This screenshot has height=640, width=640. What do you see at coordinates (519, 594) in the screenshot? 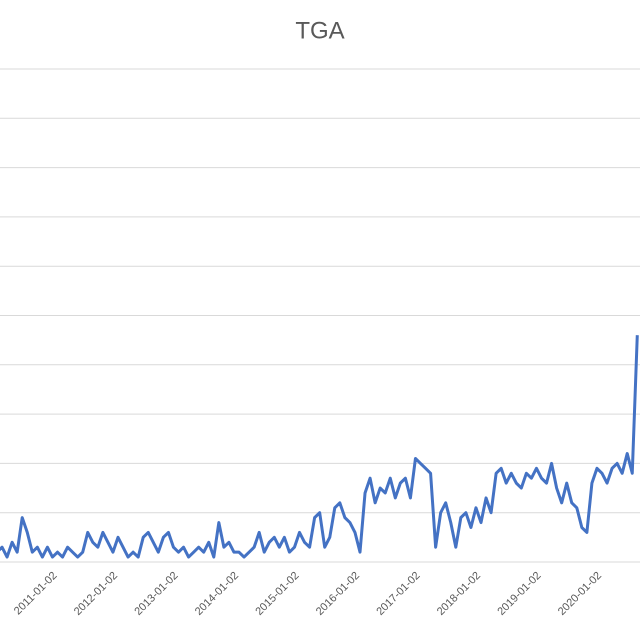
I see `x-tick-label: 2019-01-02` at bounding box center [519, 594].